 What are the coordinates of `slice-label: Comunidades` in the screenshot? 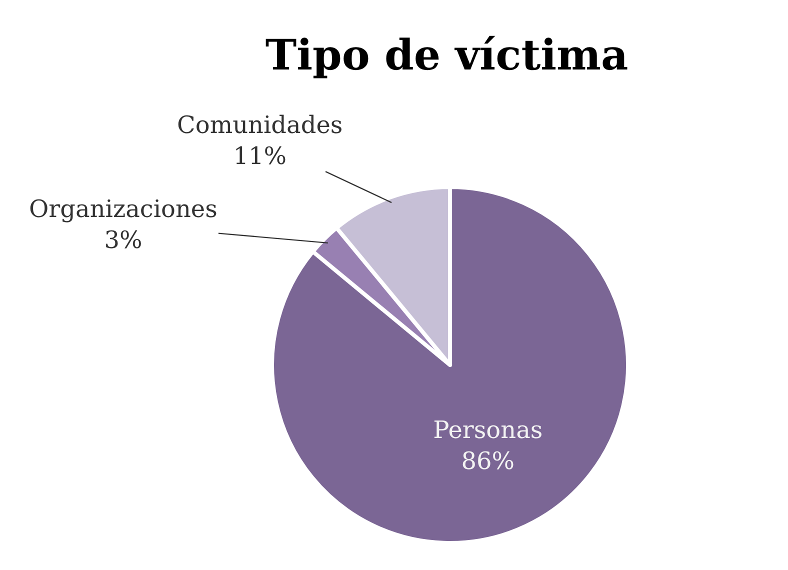 It's located at (260, 125).